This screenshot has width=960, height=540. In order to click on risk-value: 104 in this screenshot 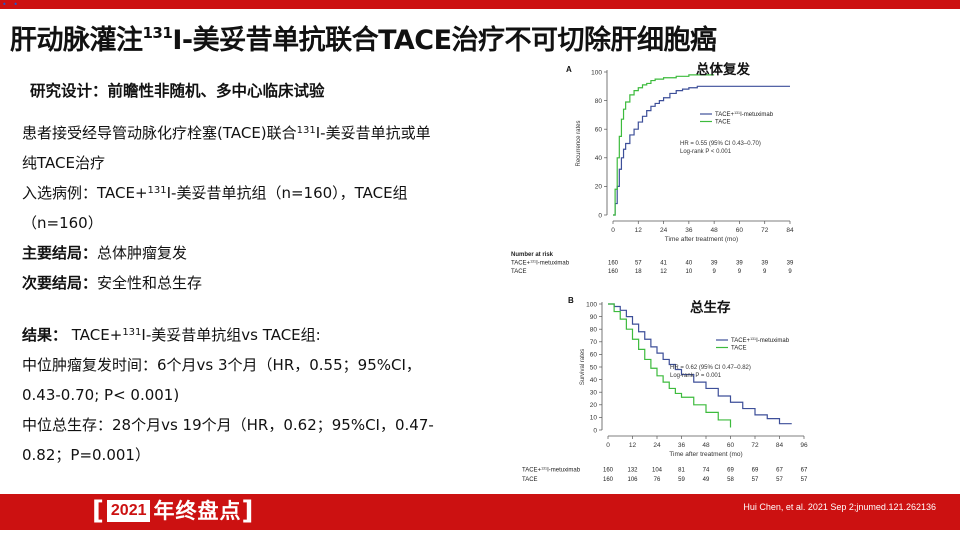, I will do `click(657, 471)`.